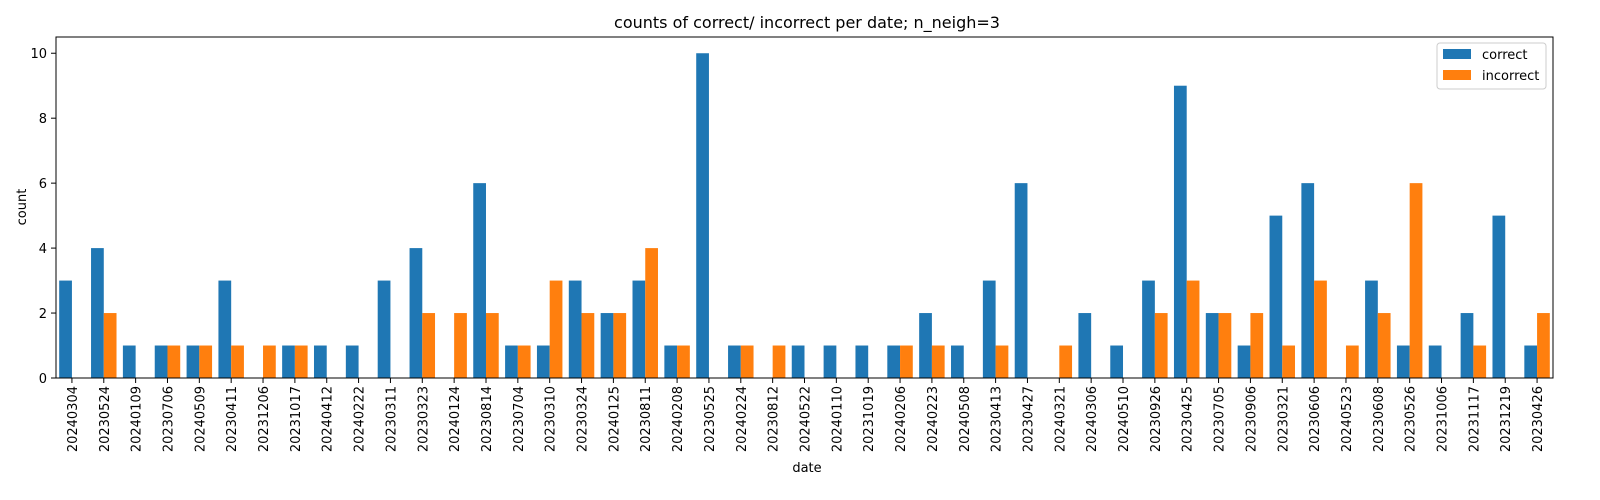  Describe the element at coordinates (1505, 55) in the screenshot. I see `legend-label-correct: correct` at that location.